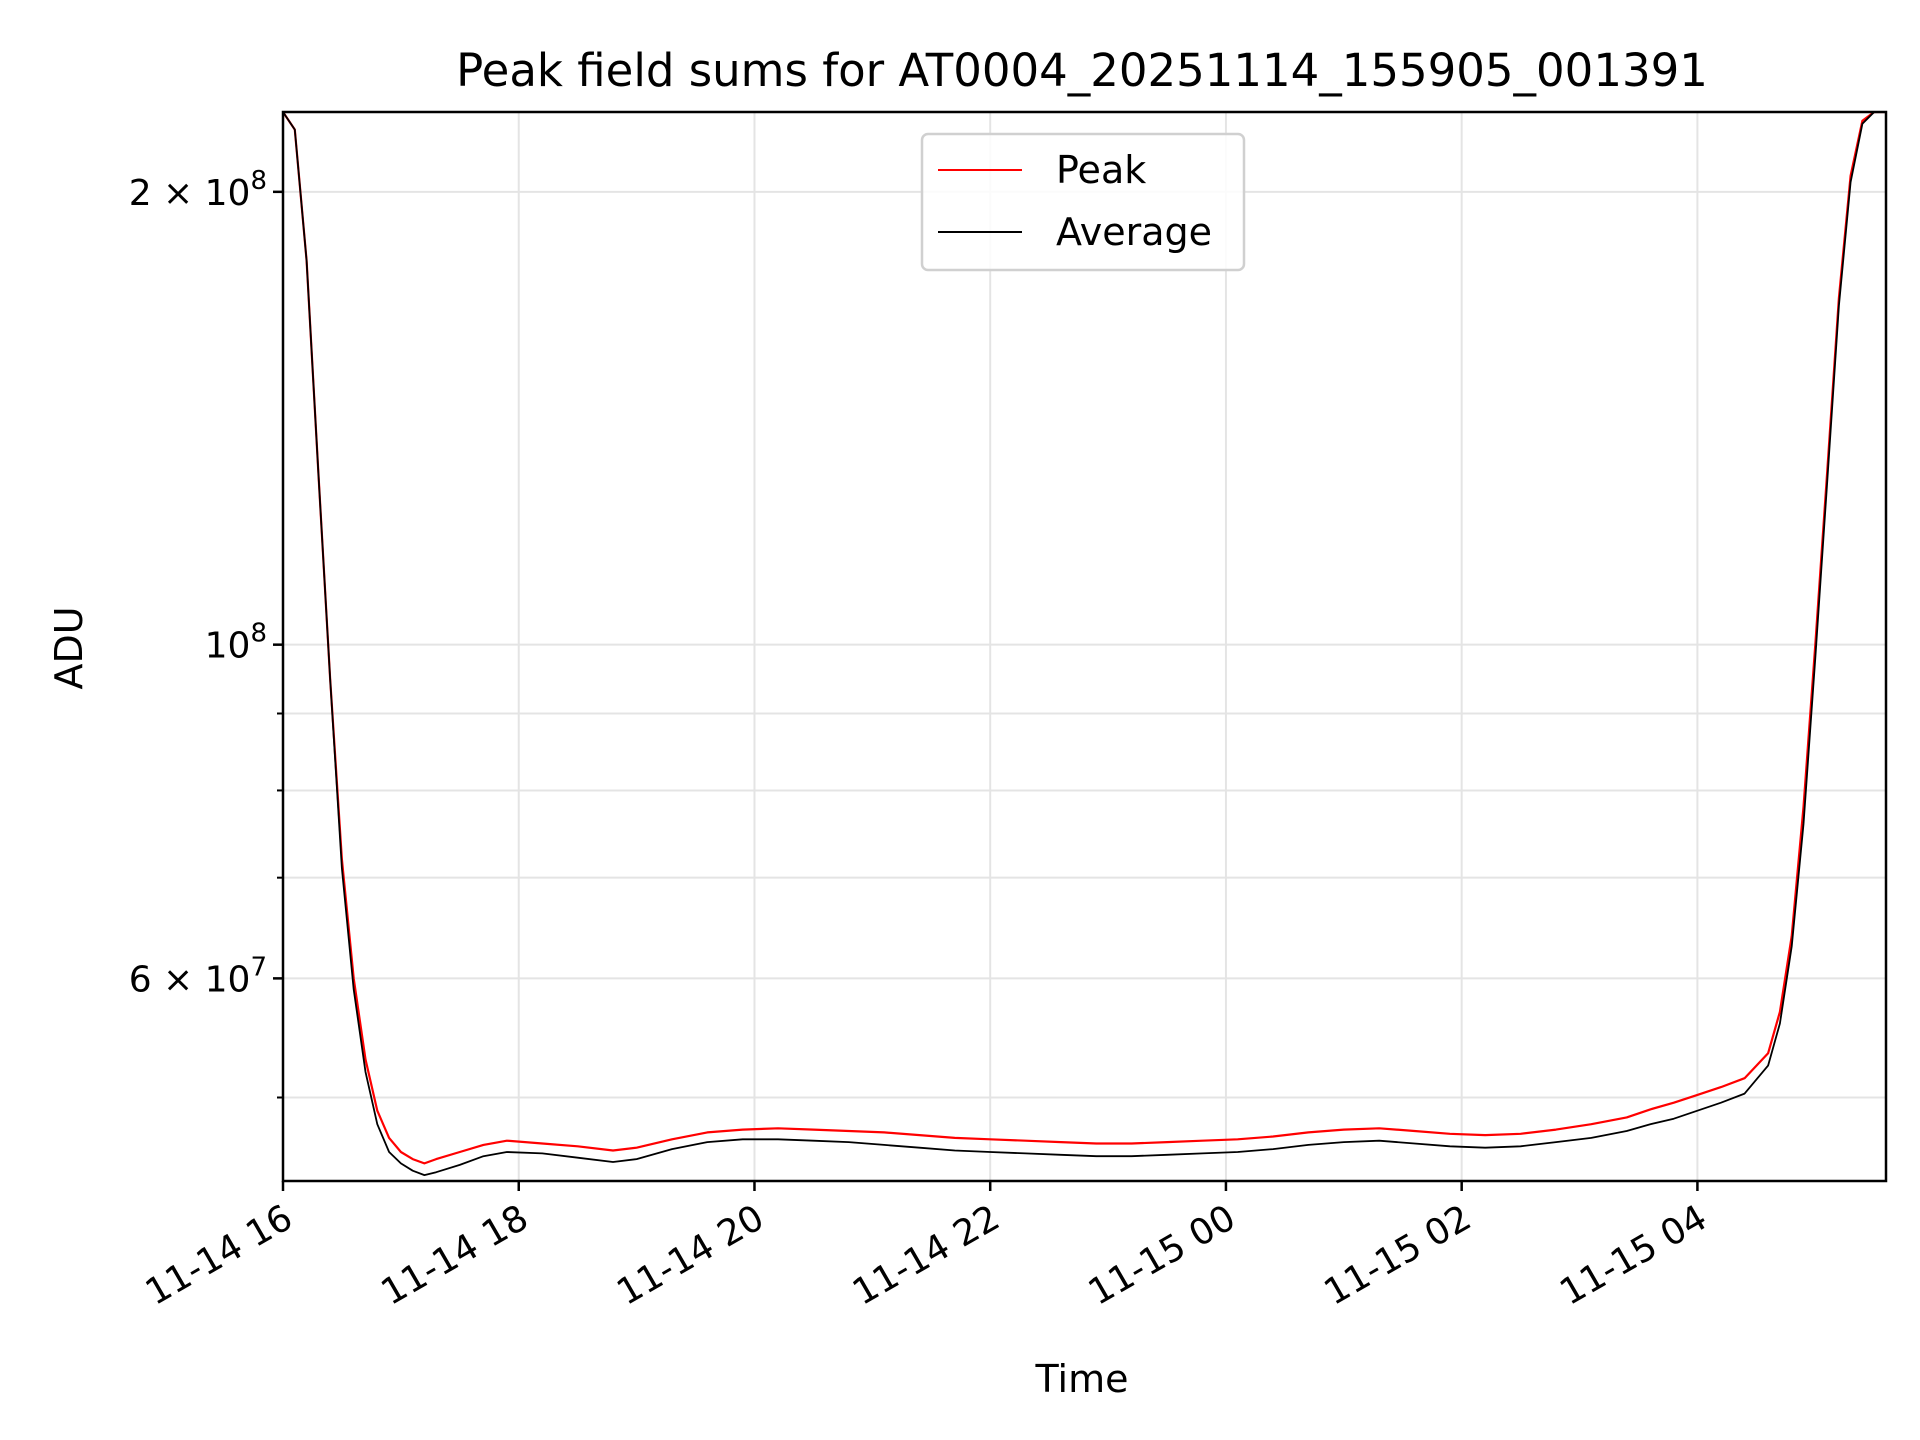  Describe the element at coordinates (926, 1255) in the screenshot. I see `x-tick-label: 11-14 22` at that location.